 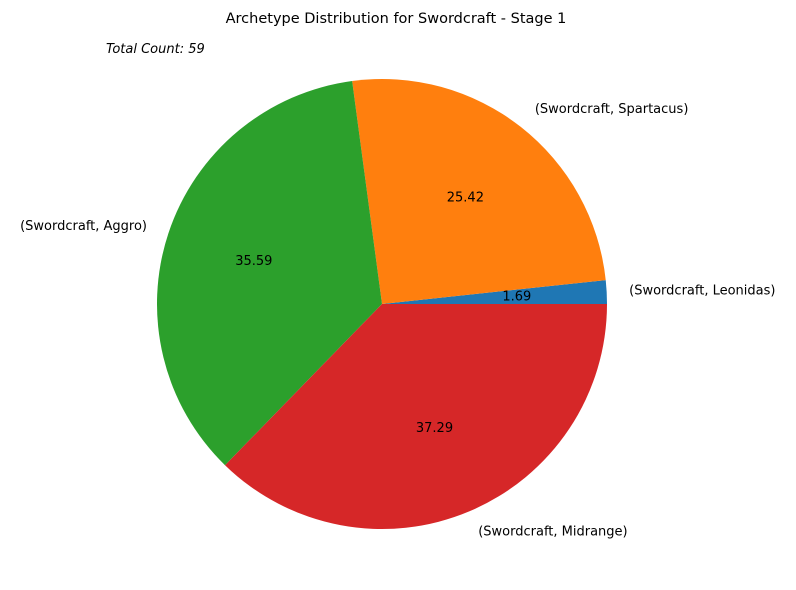 What do you see at coordinates (155, 49) in the screenshot?
I see `total-count-annotation: Total Count: 59` at bounding box center [155, 49].